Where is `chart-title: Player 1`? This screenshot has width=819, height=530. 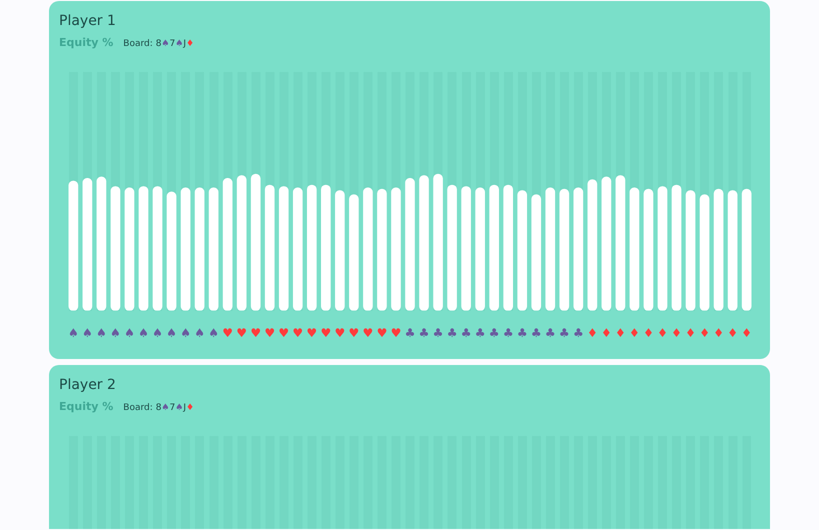
chart-title: Player 1 is located at coordinates (87, 21).